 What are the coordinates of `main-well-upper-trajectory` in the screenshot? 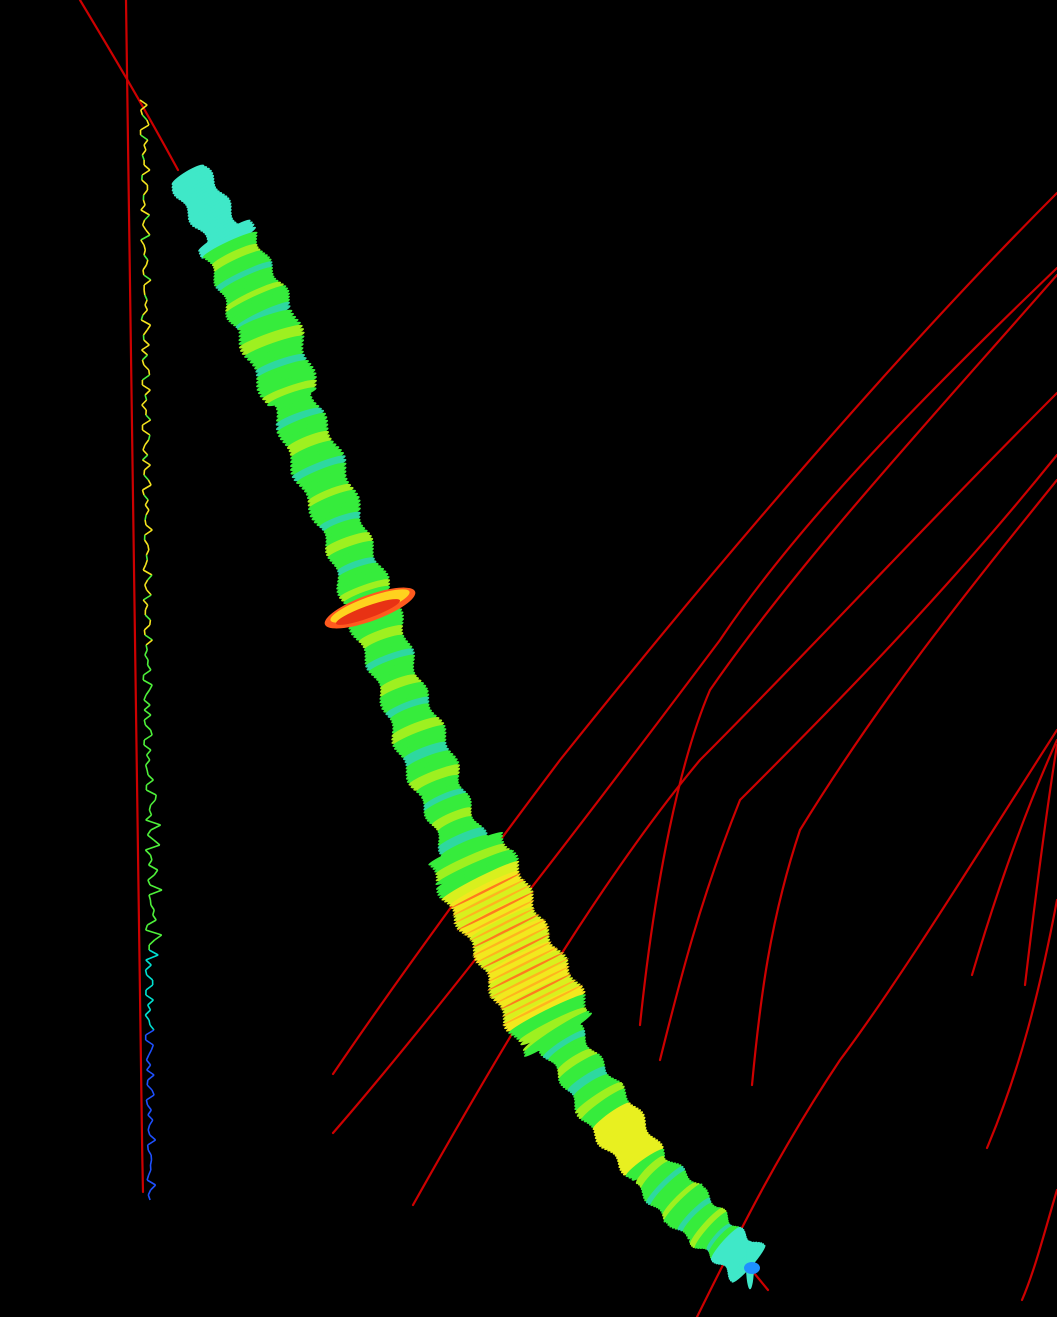 It's located at (129, 86).